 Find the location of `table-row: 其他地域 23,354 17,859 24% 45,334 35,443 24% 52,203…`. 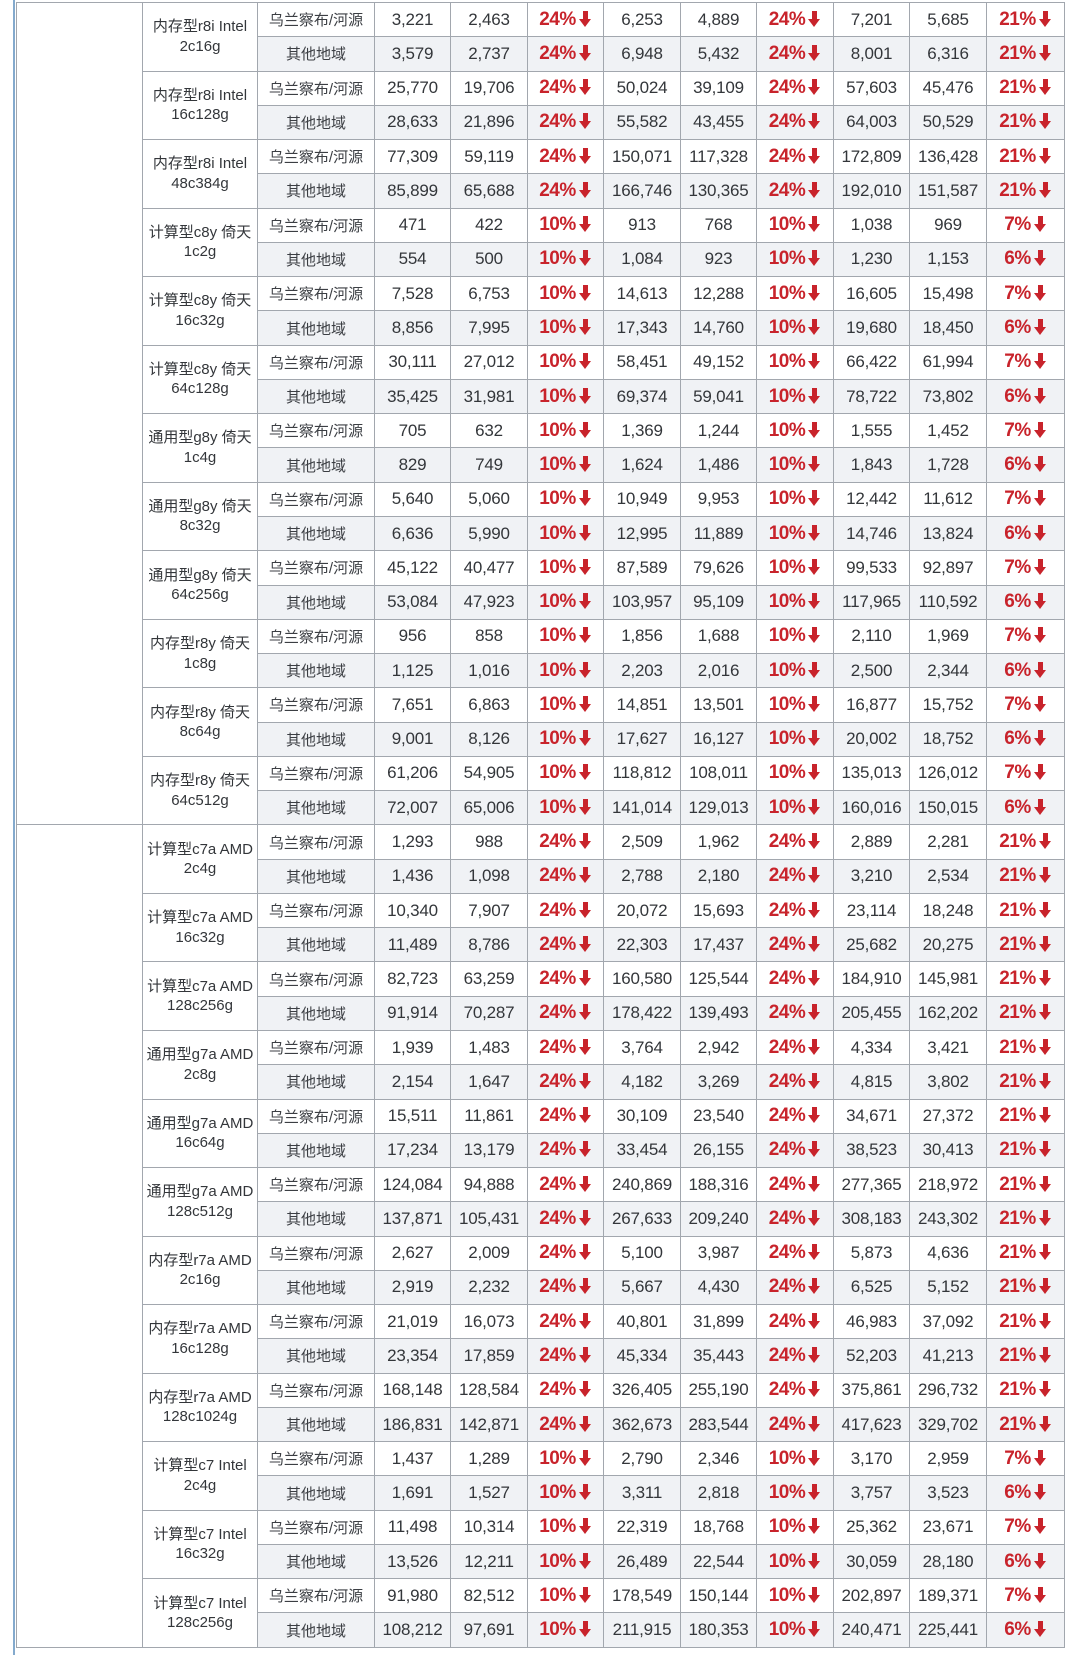

table-row: 其他地域 23,354 17,859 24% 45,334 35,443 24% 52,203… is located at coordinates (541, 1356).